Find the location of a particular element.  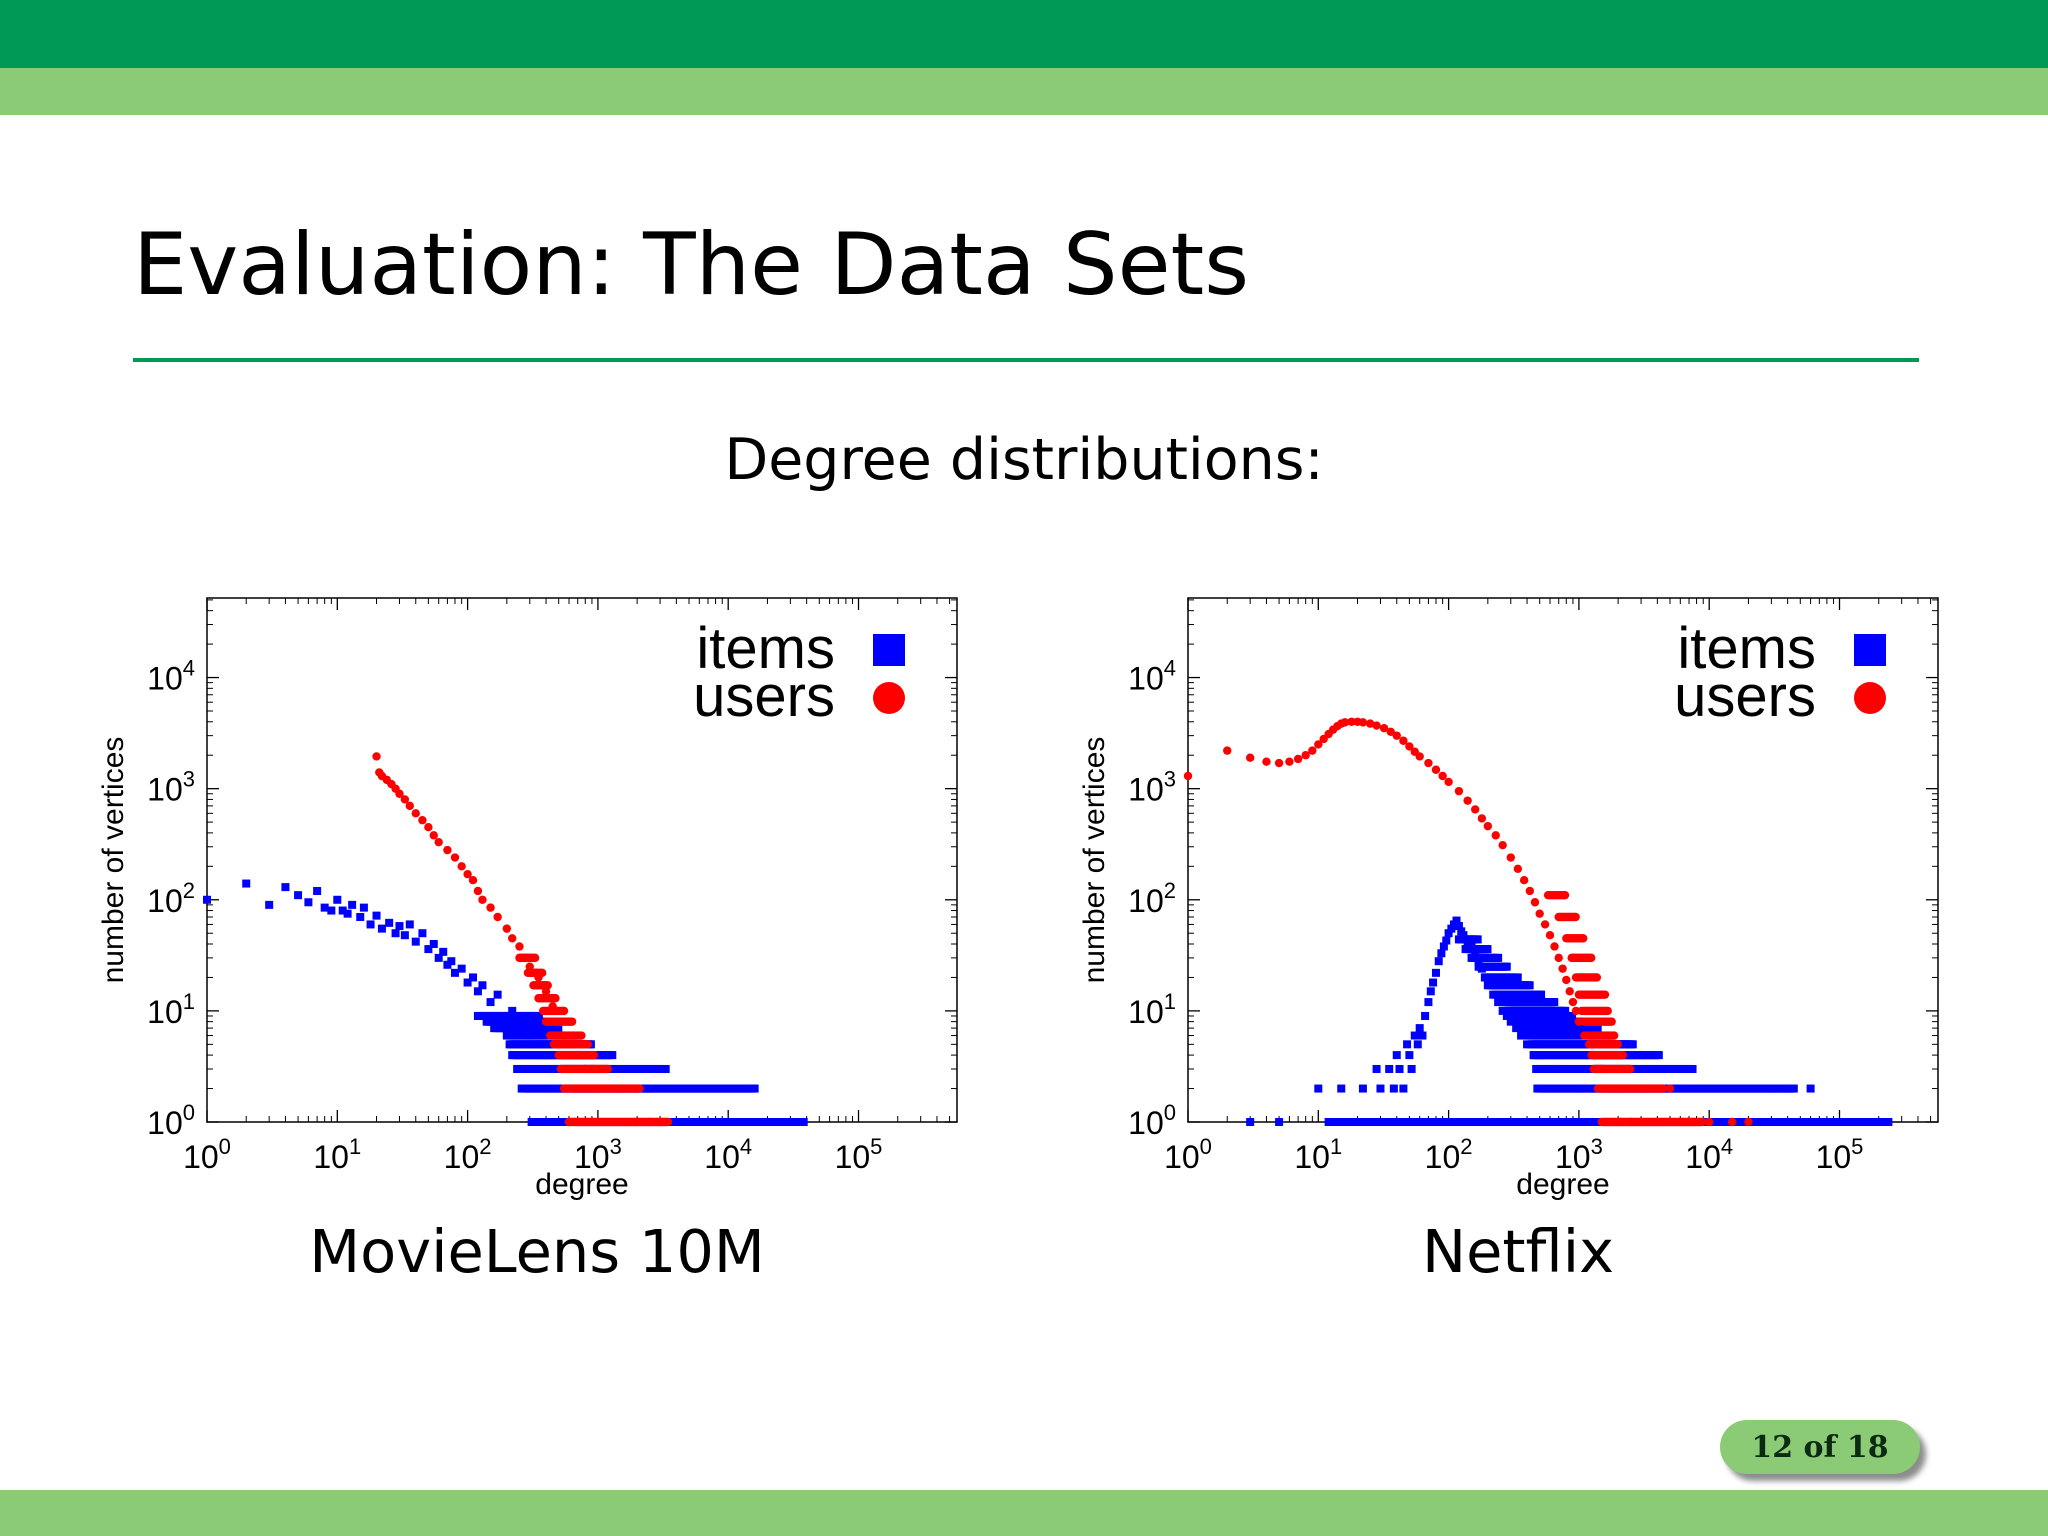

y-tick-label: 104 is located at coordinates (171, 676).